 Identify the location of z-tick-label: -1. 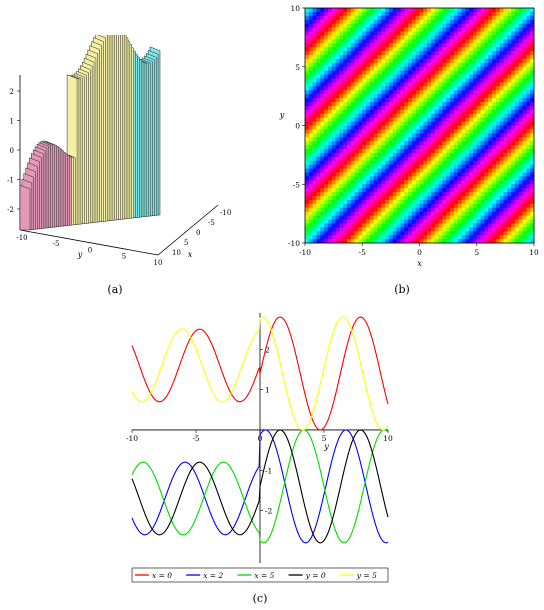
(10, 181).